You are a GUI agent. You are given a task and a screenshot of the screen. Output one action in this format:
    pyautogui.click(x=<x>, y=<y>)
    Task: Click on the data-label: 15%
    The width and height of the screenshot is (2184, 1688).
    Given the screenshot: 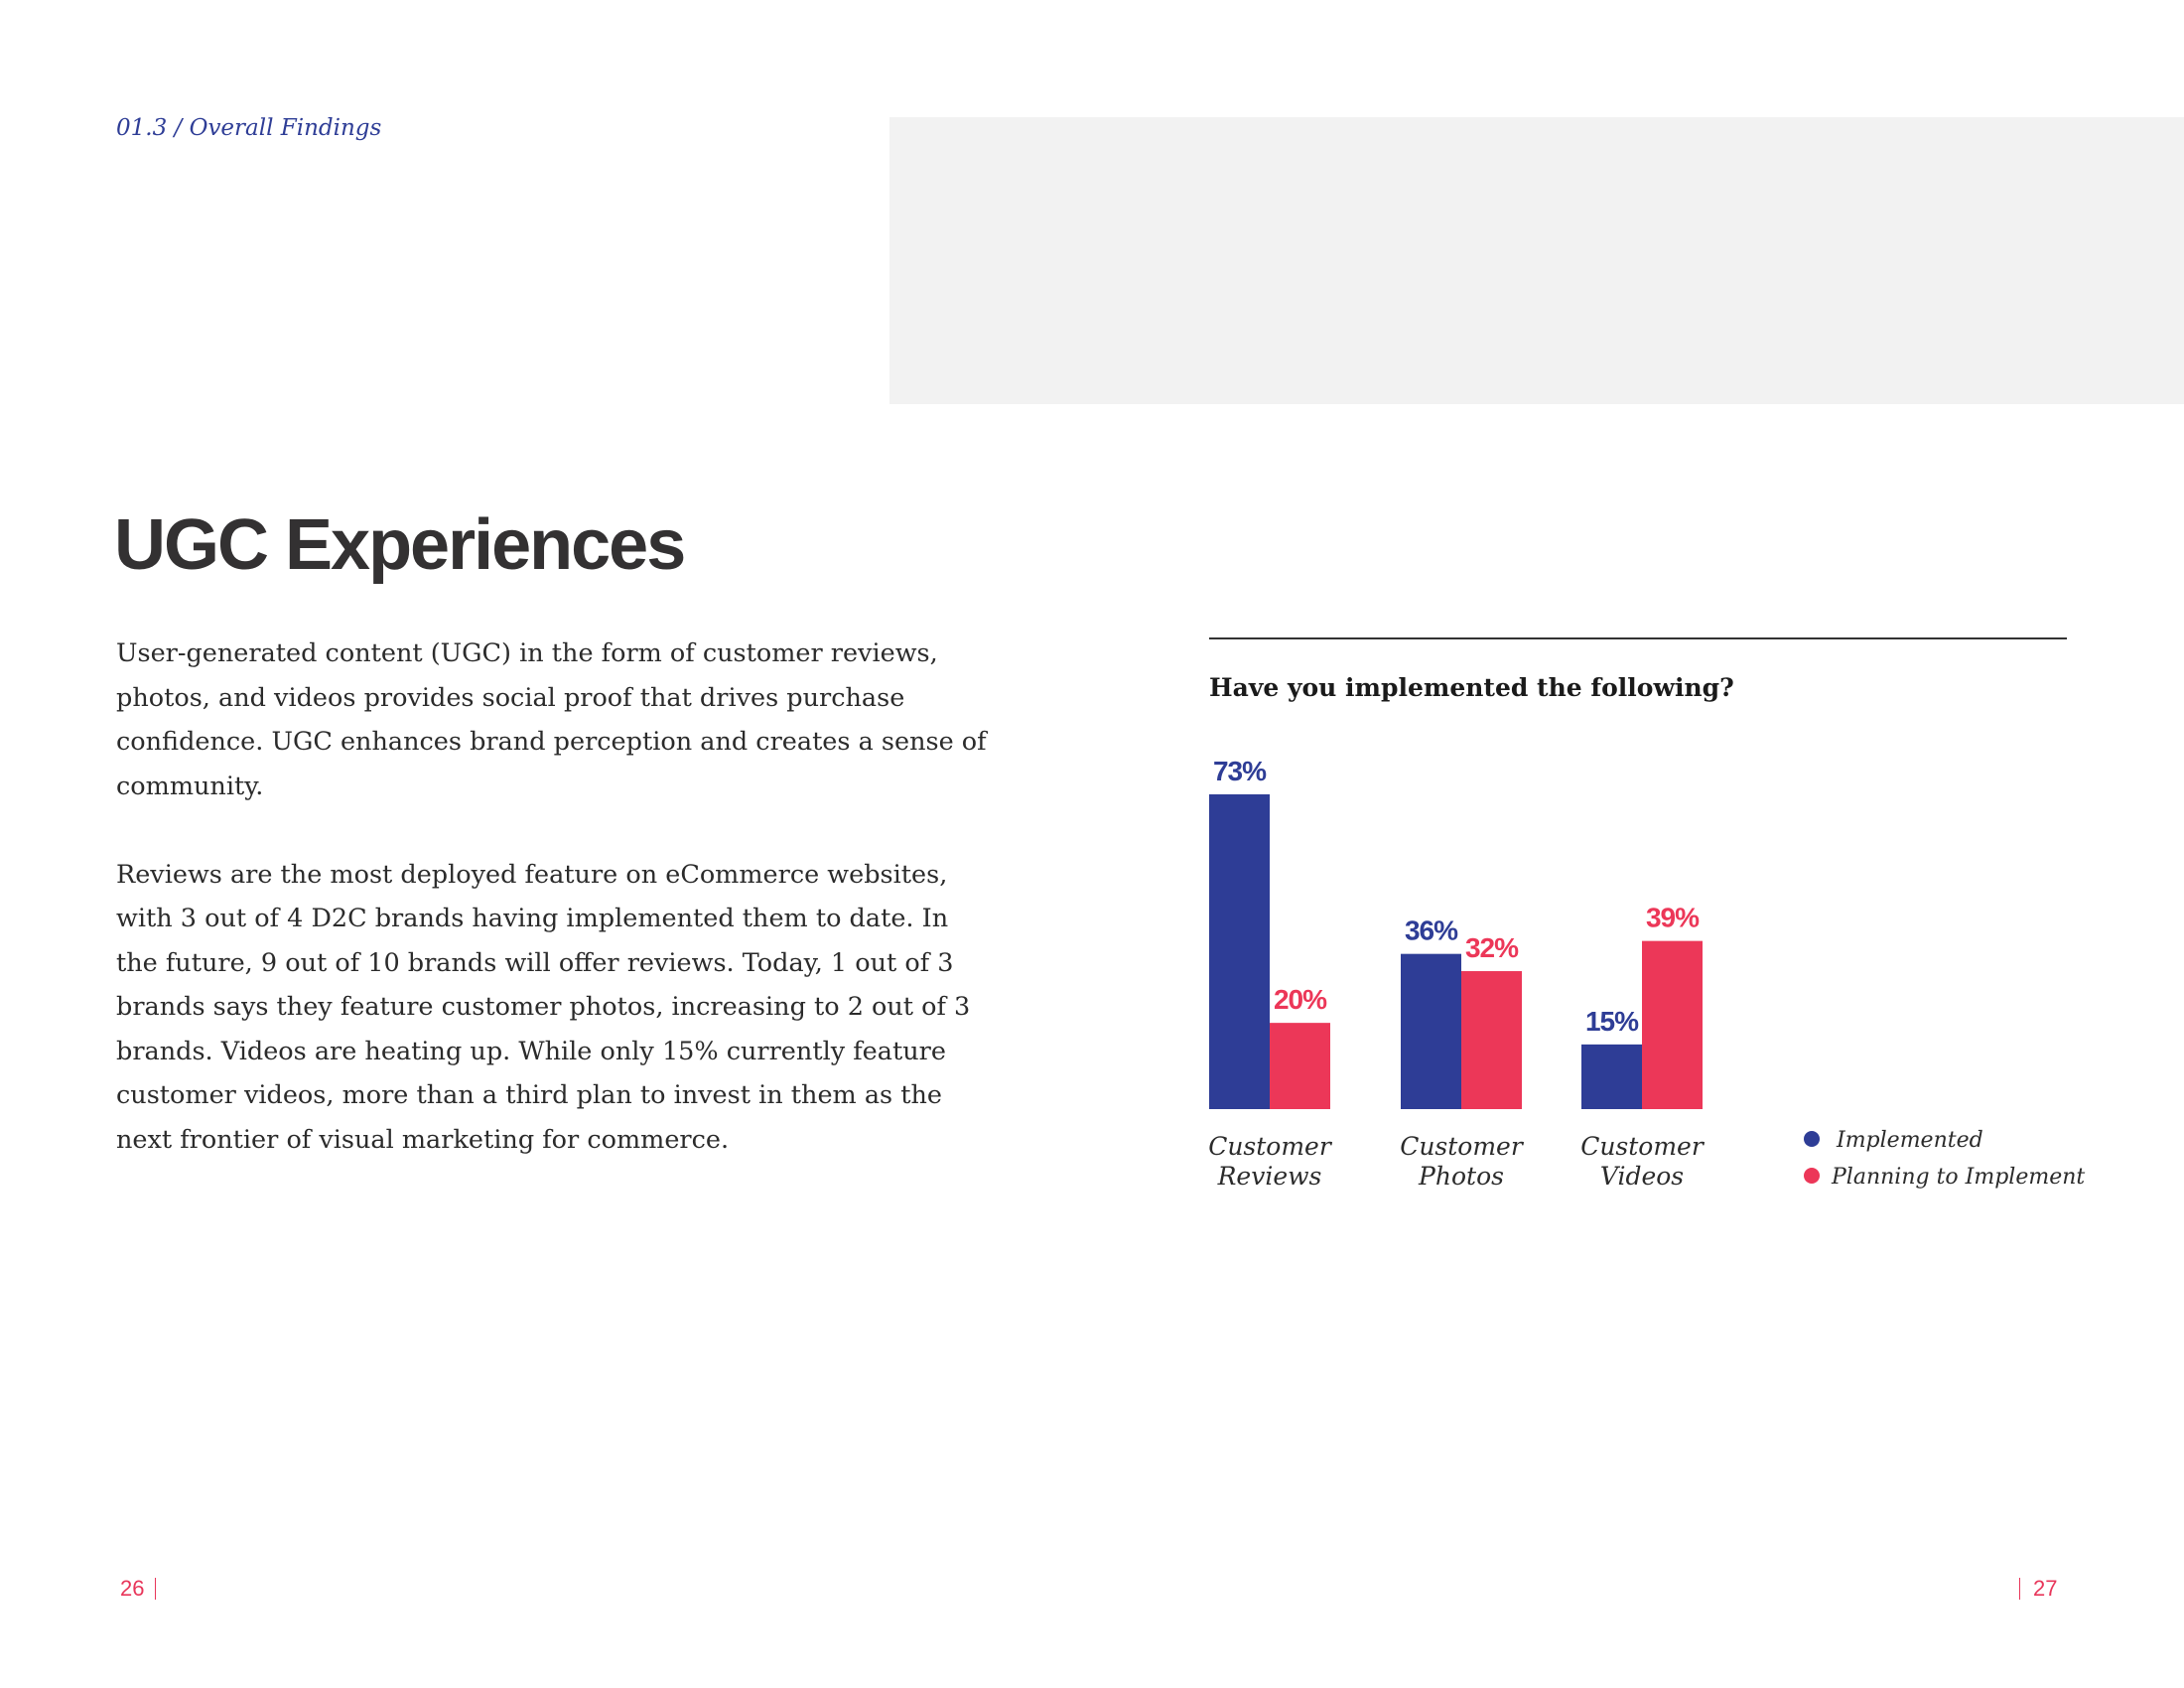 What is the action you would take?
    pyautogui.click(x=1612, y=1021)
    